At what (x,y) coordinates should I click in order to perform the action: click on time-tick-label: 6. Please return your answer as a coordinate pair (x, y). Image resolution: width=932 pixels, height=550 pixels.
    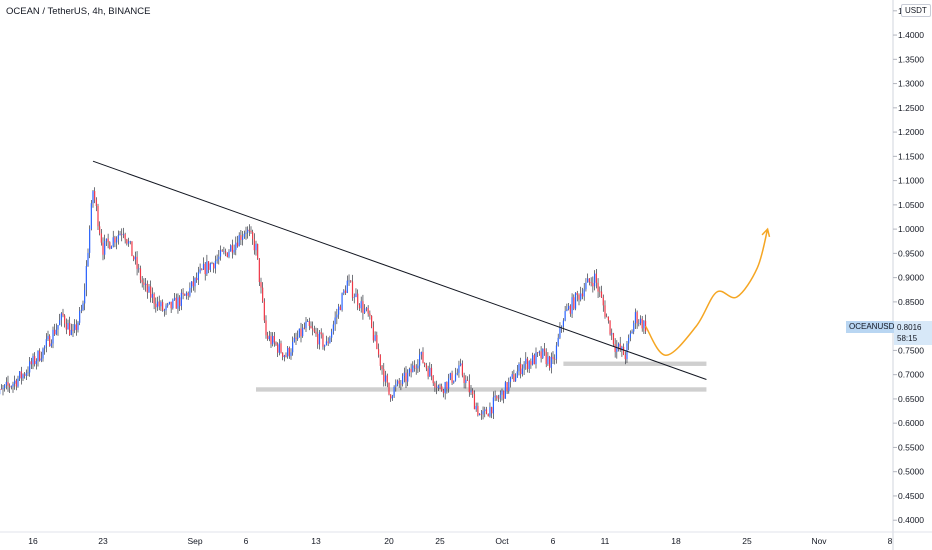
    Looking at the image, I should click on (246, 541).